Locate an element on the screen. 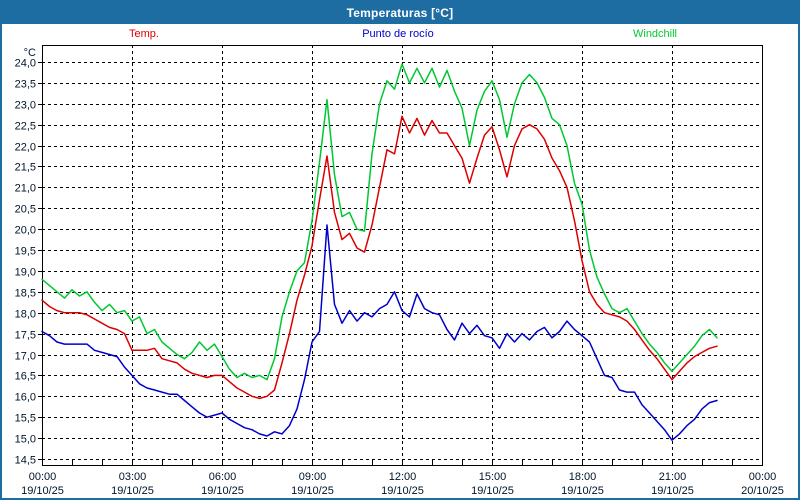  legend-dewpoint: Punto de rocío is located at coordinates (398, 34).